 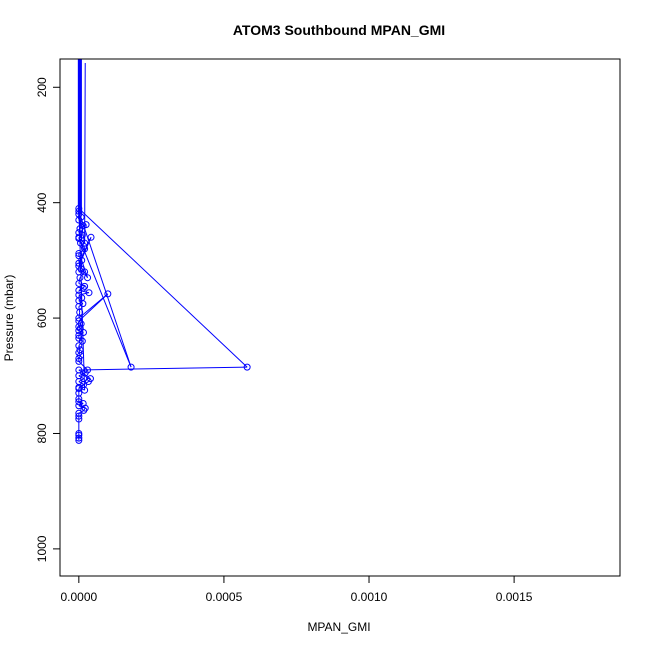 What do you see at coordinates (42, 202) in the screenshot?
I see `y-tick-label: 400` at bounding box center [42, 202].